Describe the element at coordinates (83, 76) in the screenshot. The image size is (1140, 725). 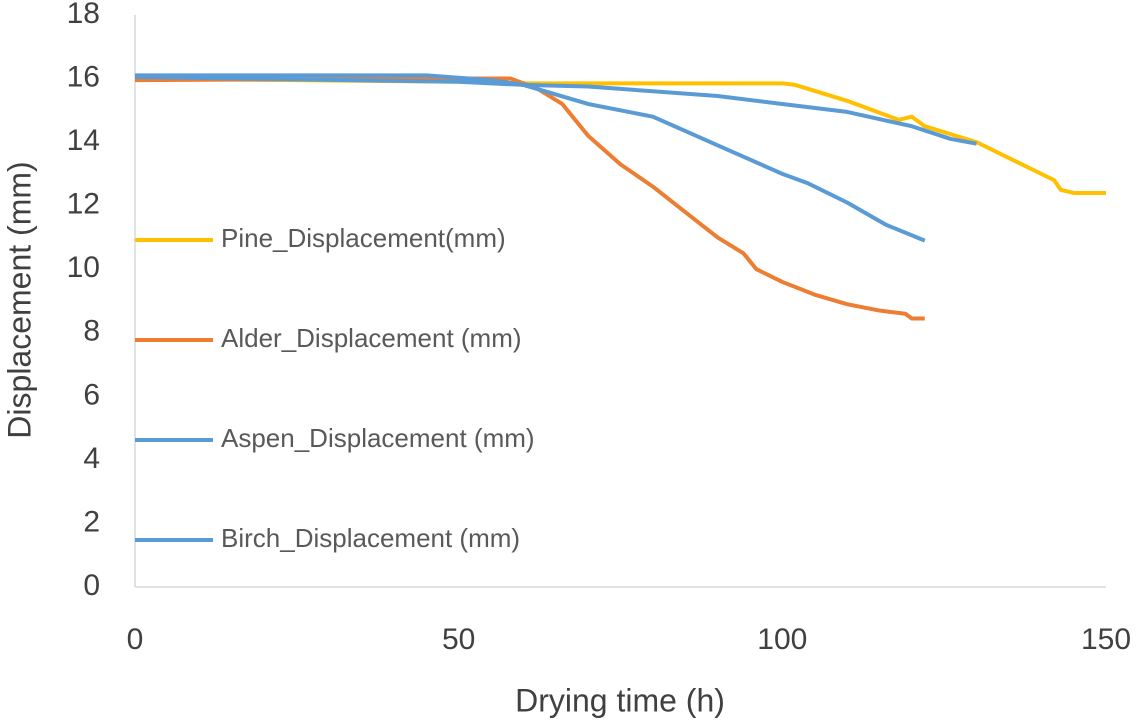
I see `y-tick-label: 16` at that location.